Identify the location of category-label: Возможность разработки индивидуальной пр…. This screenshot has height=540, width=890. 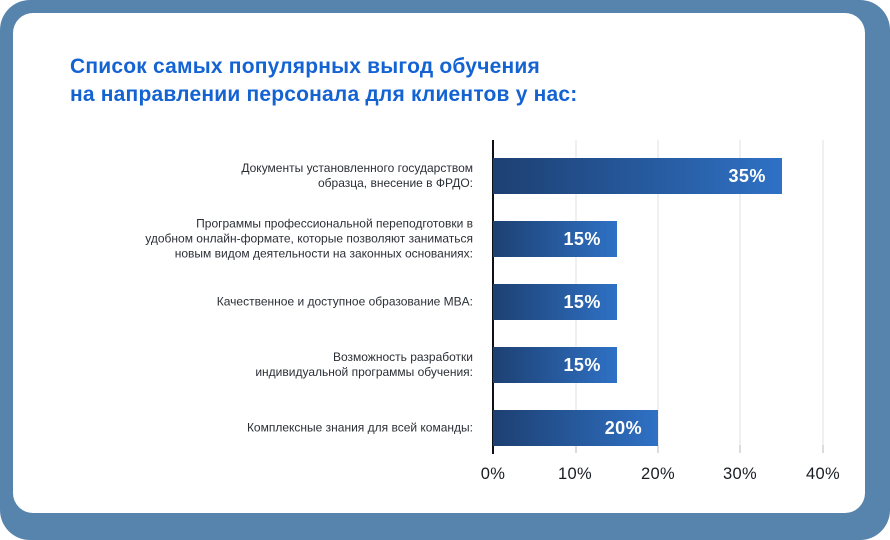
(364, 364).